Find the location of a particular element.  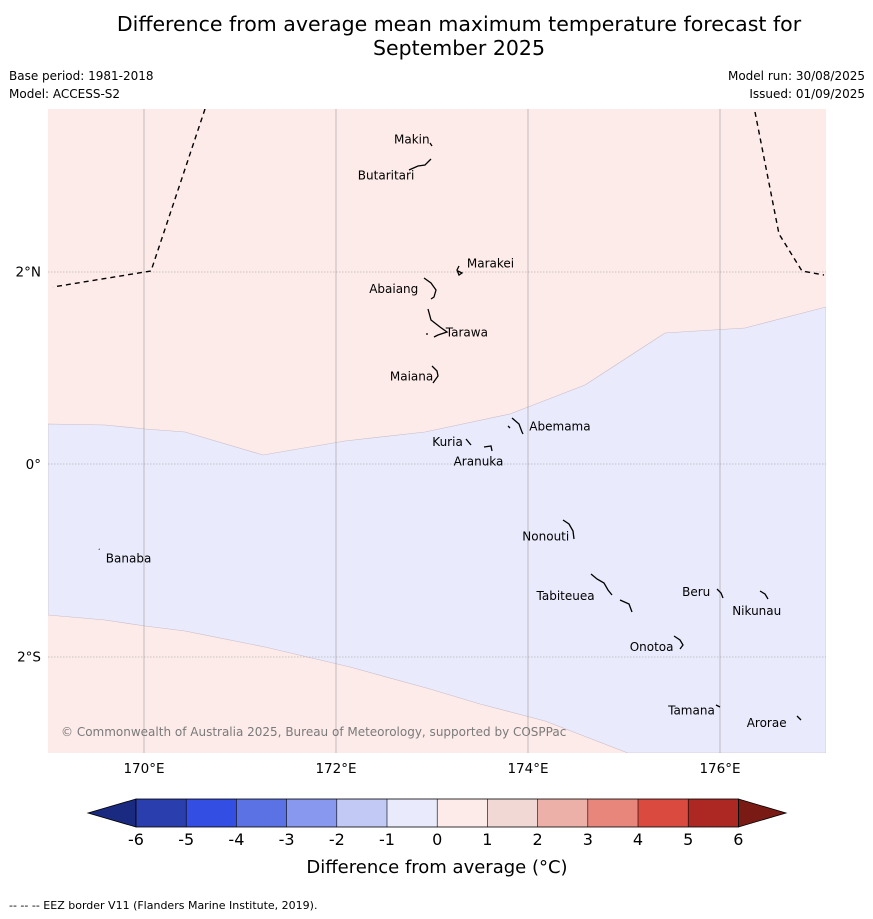

place-label-marakei: Marakei is located at coordinates (490, 264).